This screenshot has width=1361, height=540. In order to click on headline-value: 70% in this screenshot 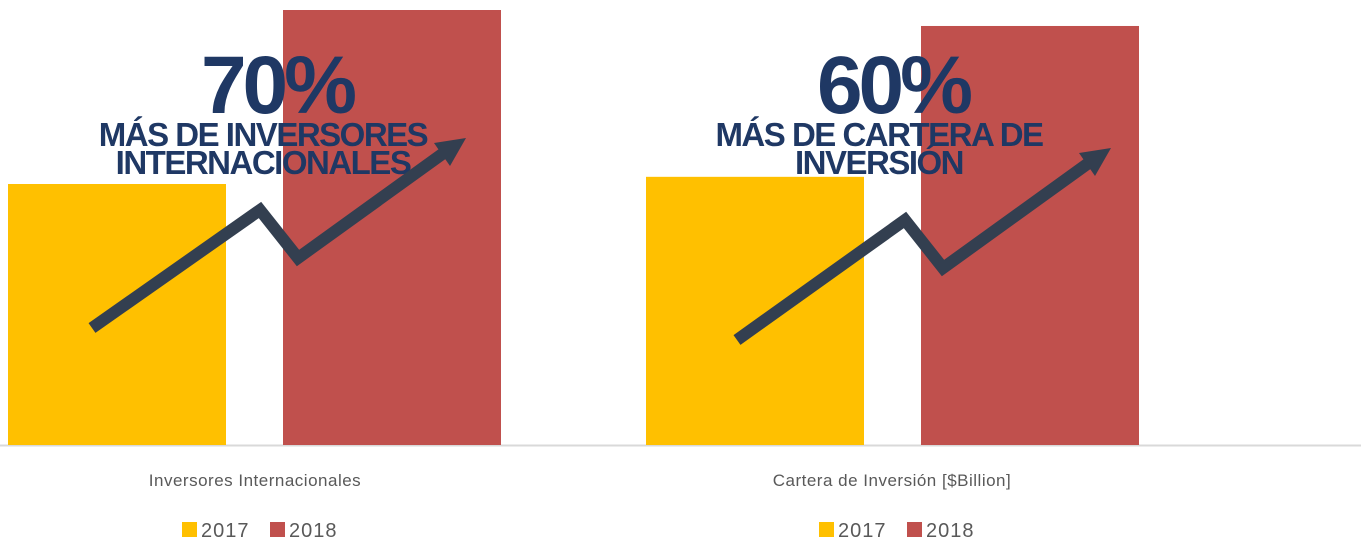, I will do `click(278, 85)`.